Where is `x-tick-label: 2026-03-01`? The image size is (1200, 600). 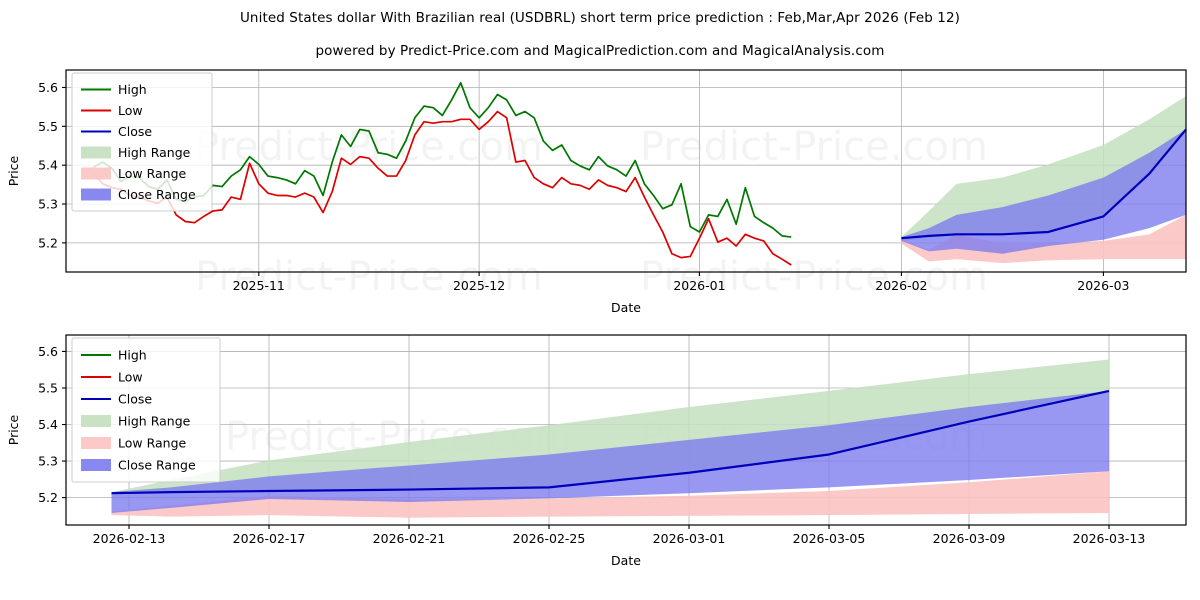 x-tick-label: 2026-03-01 is located at coordinates (689, 538).